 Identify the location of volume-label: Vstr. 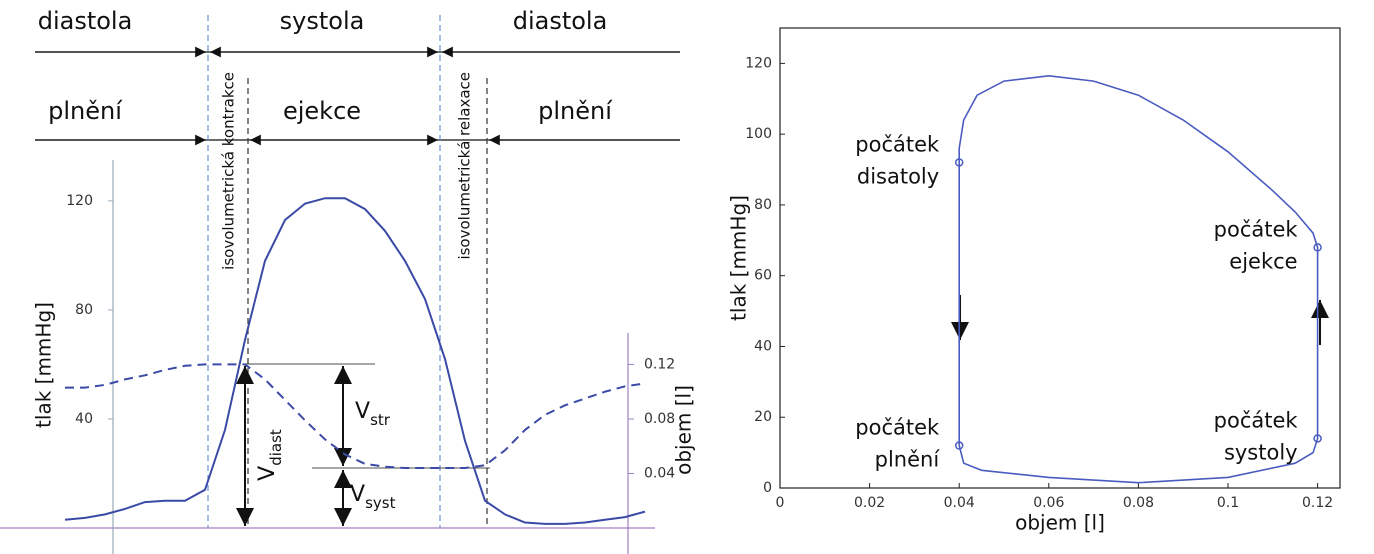
(373, 414).